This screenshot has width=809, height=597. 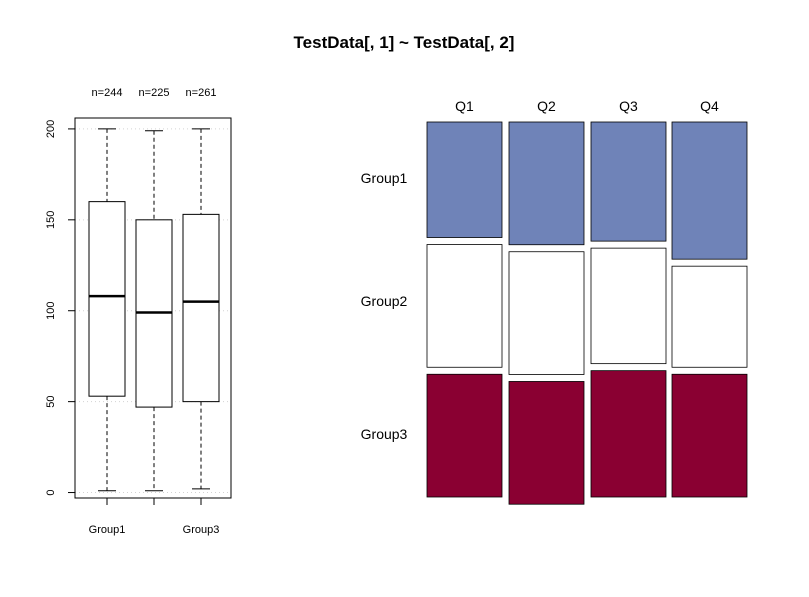 What do you see at coordinates (546, 183) in the screenshot?
I see `mosaic-cell-q2-group1` at bounding box center [546, 183].